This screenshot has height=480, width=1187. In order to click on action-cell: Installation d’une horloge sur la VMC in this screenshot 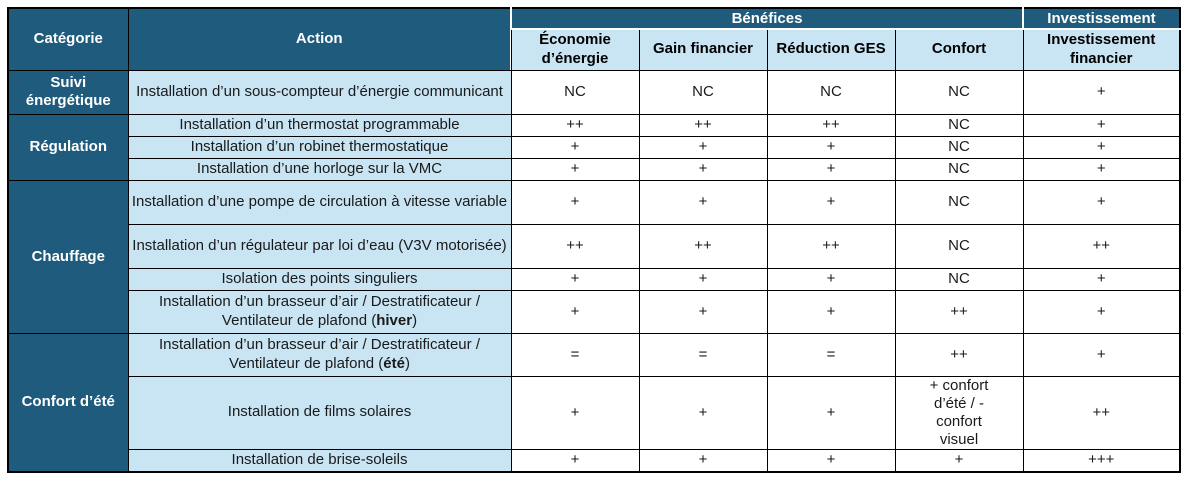, I will do `click(319, 169)`.